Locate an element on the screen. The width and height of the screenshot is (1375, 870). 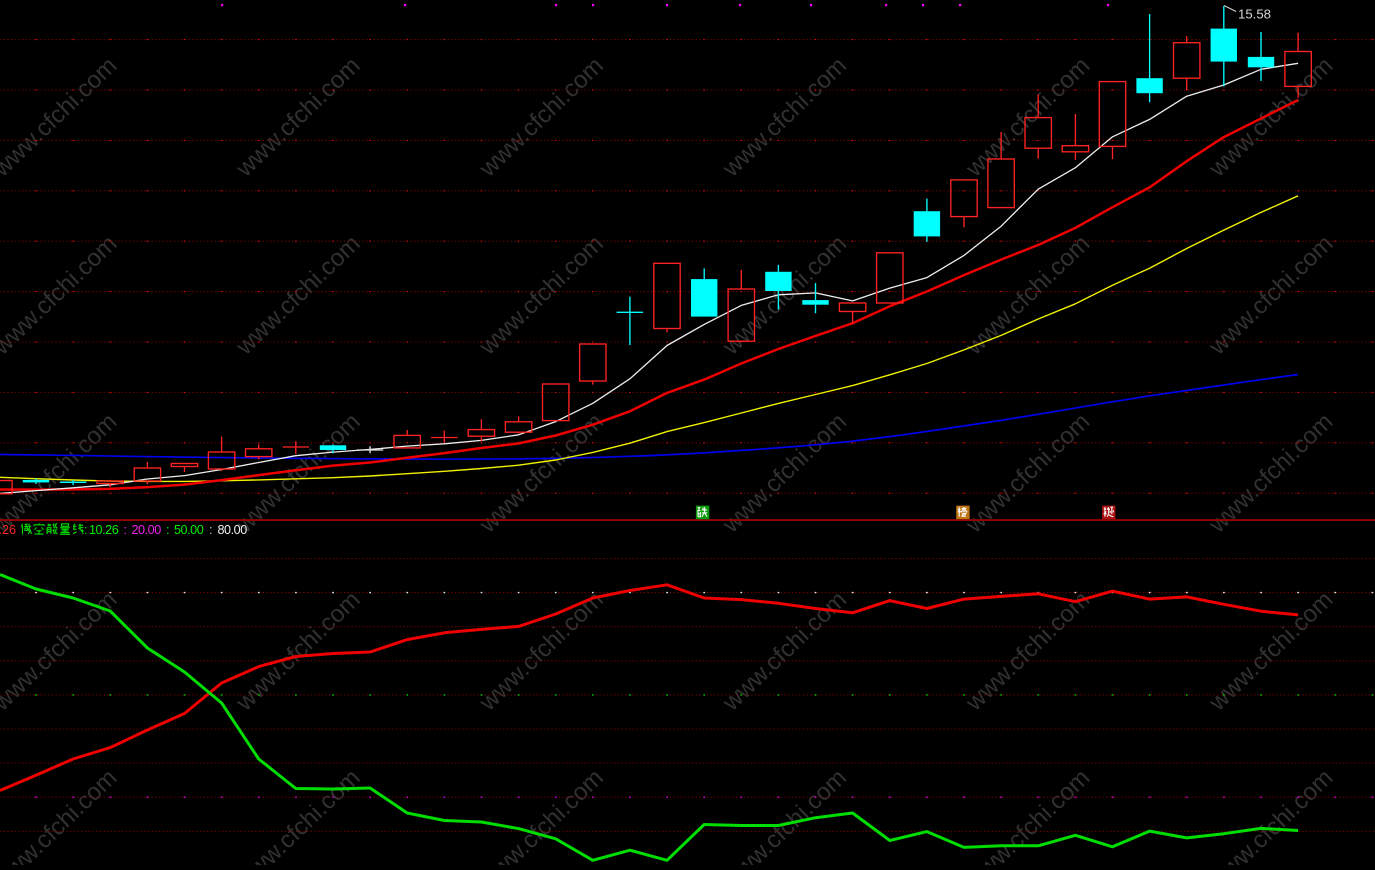
svg-text: 0.26 is located at coordinates (8, 530).